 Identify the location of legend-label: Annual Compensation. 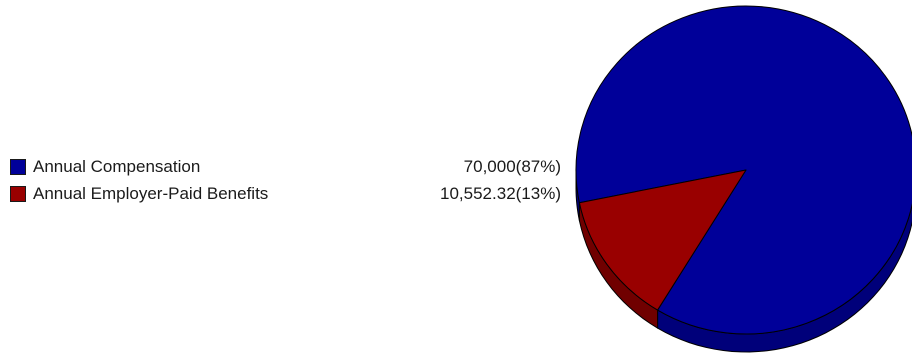
(117, 166).